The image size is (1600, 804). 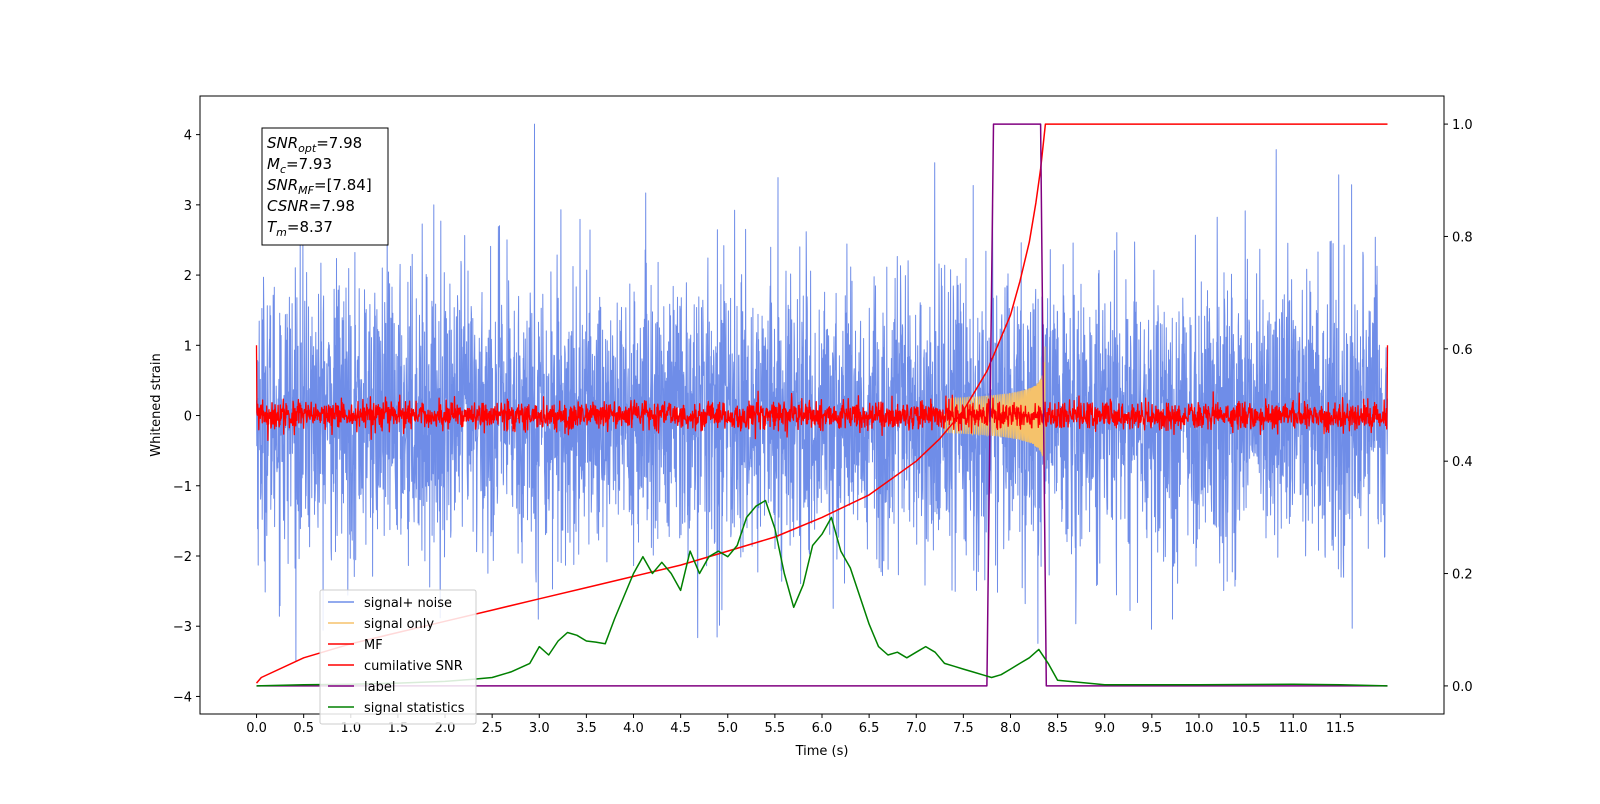 I want to click on y-right-tick-label: 0.0, so click(x=1462, y=687).